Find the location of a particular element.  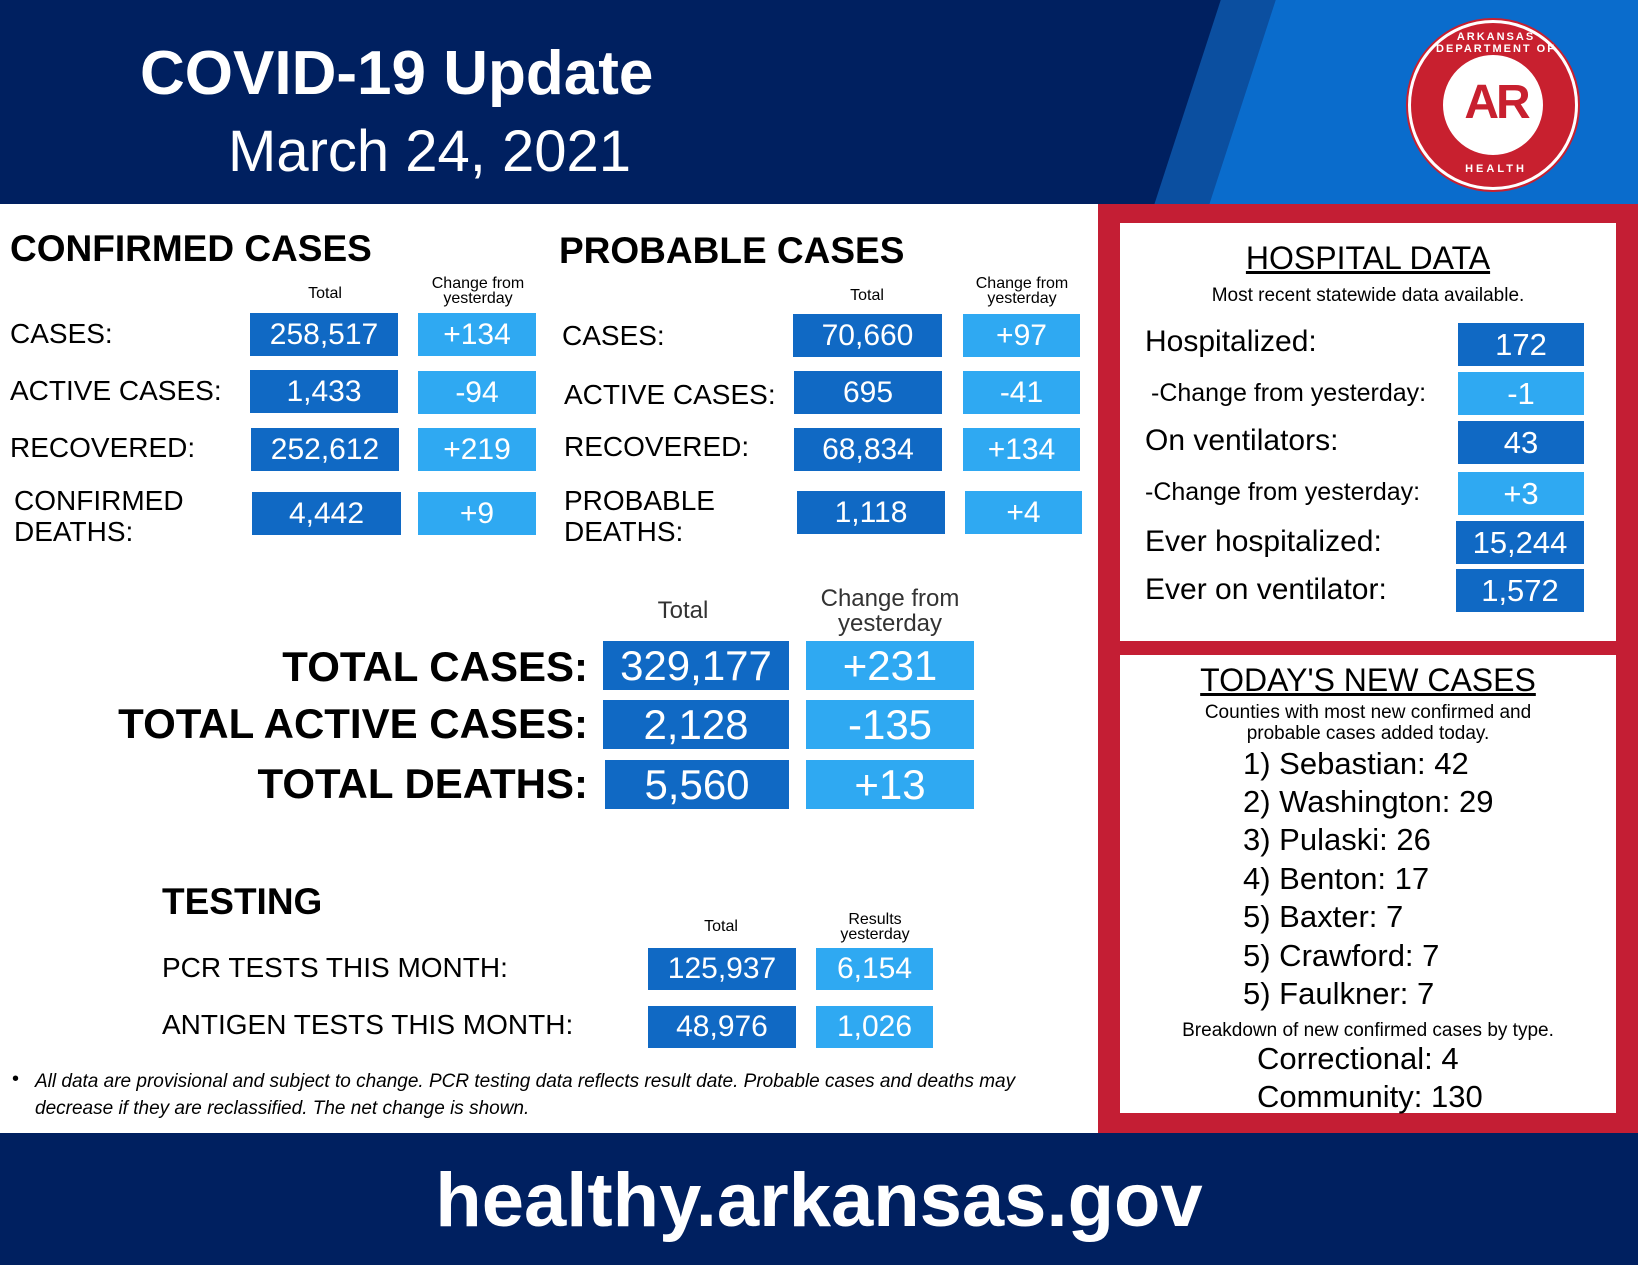

new-cases-title: TODAY'S NEW CASES is located at coordinates (1368, 680).